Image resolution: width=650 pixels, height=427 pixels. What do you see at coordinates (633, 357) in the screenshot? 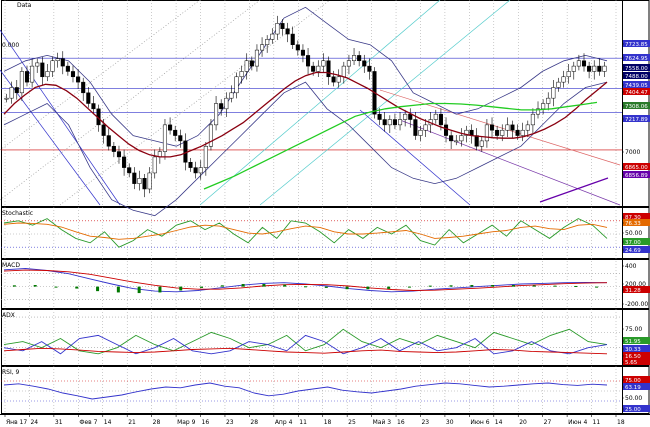
I see `adx-value-label: 16.50` at bounding box center [633, 357].